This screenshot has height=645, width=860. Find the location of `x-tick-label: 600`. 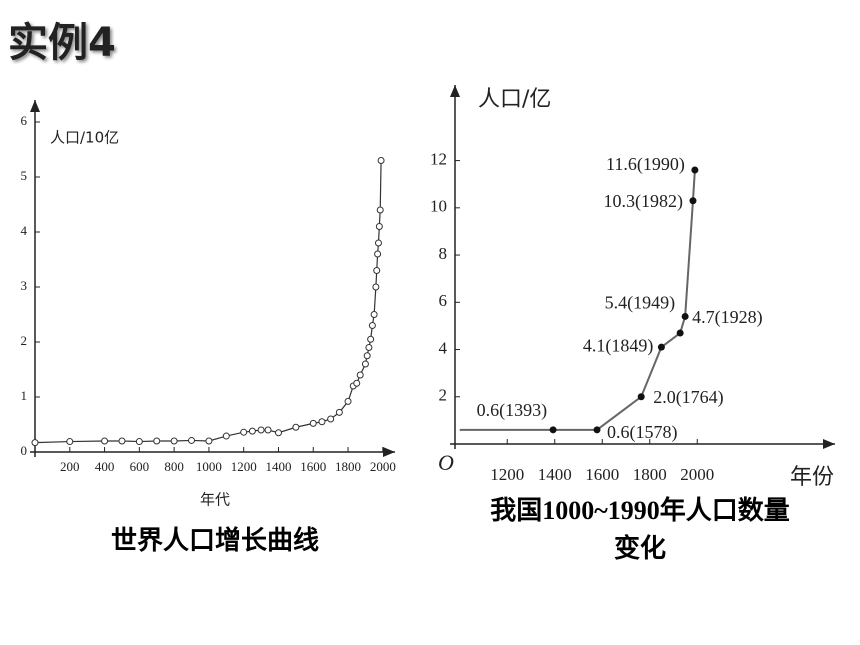

x-tick-label: 600 is located at coordinates (140, 466).